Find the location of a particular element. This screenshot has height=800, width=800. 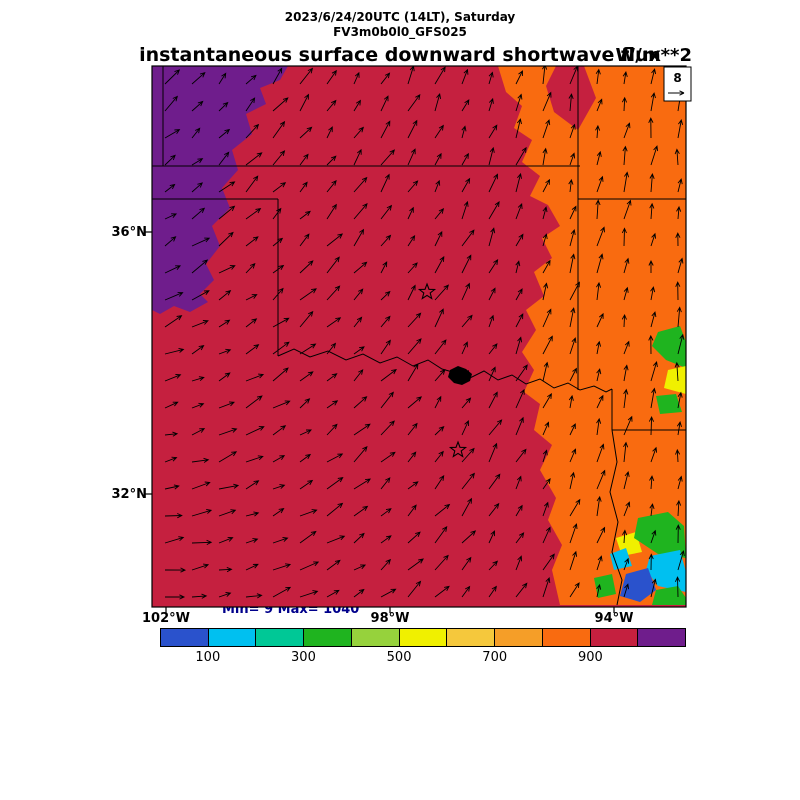

lon-tick-label-102w: 102°W is located at coordinates (166, 618).